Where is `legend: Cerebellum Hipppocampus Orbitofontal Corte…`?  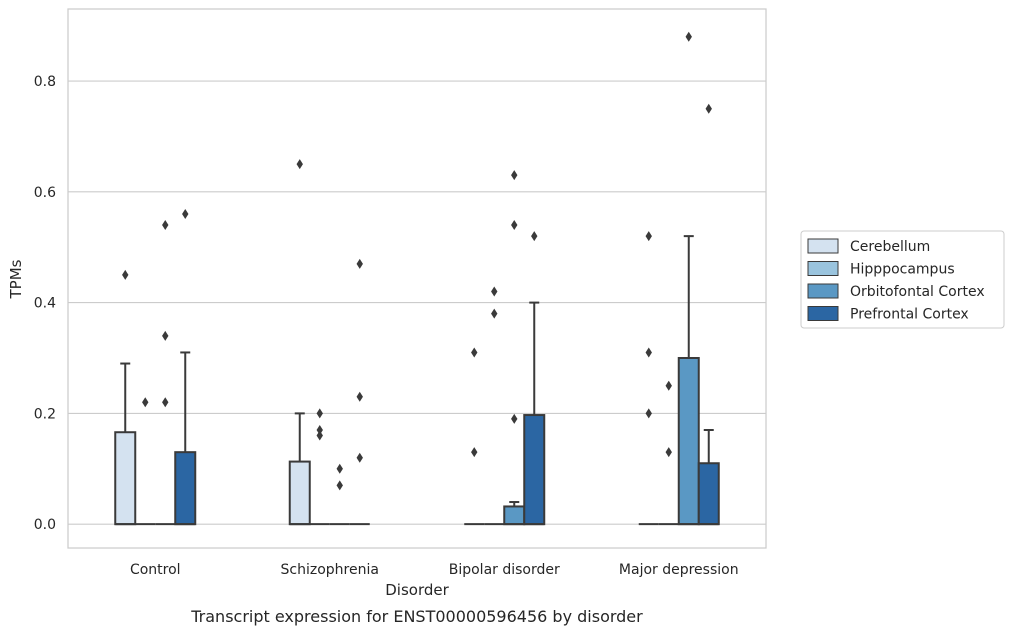
legend: Cerebellum Hipppocampus Orbitofontal Corte… is located at coordinates (902, 279).